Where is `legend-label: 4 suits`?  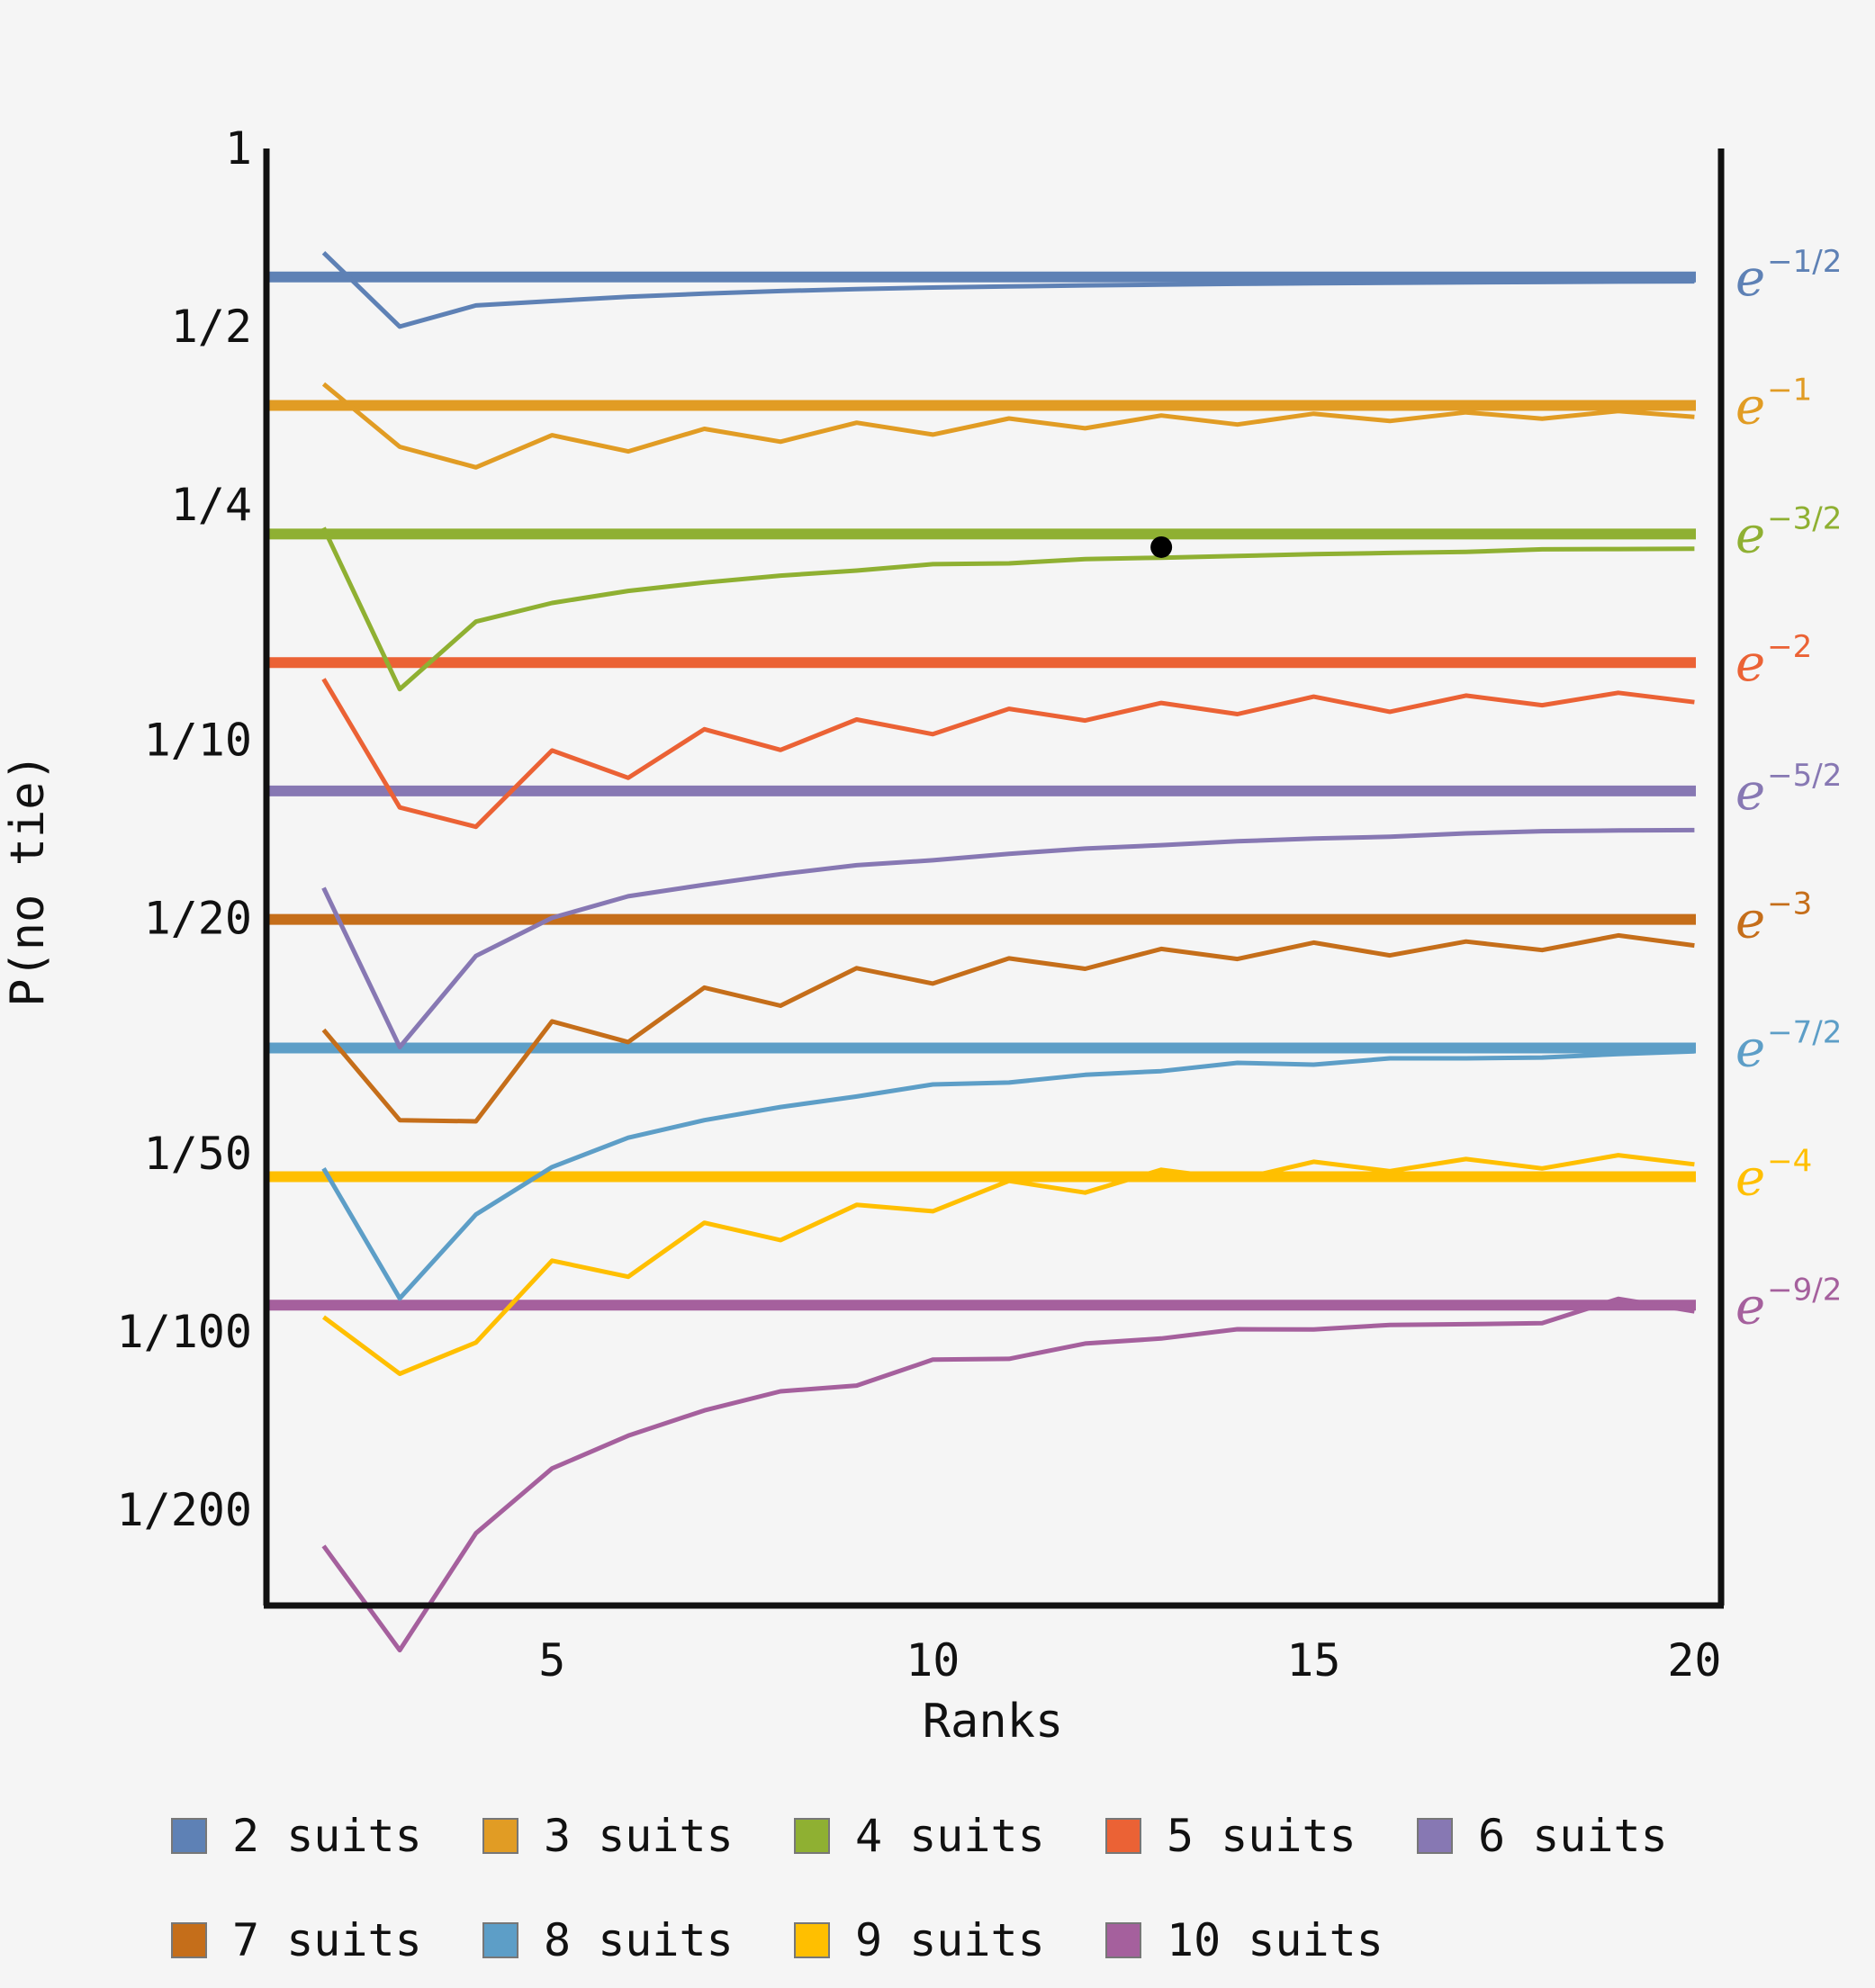 legend-label: 4 suits is located at coordinates (950, 1836).